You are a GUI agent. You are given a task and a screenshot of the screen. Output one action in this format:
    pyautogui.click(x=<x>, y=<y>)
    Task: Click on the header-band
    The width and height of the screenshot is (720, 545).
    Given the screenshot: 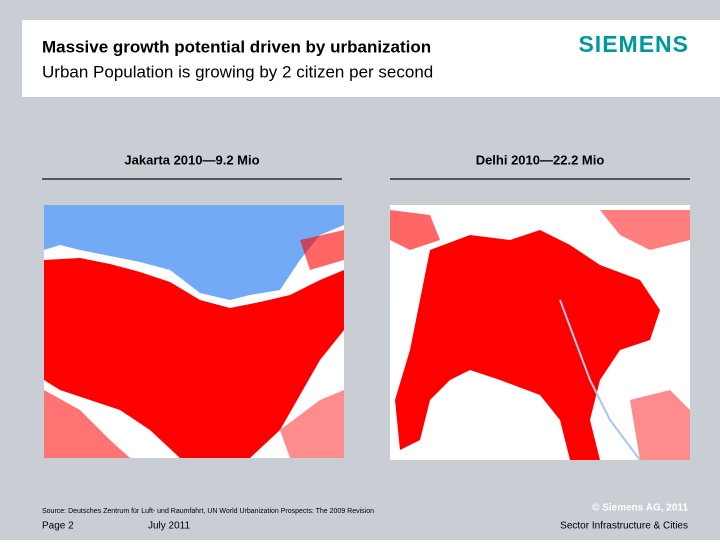 What is the action you would take?
    pyautogui.click(x=371, y=58)
    